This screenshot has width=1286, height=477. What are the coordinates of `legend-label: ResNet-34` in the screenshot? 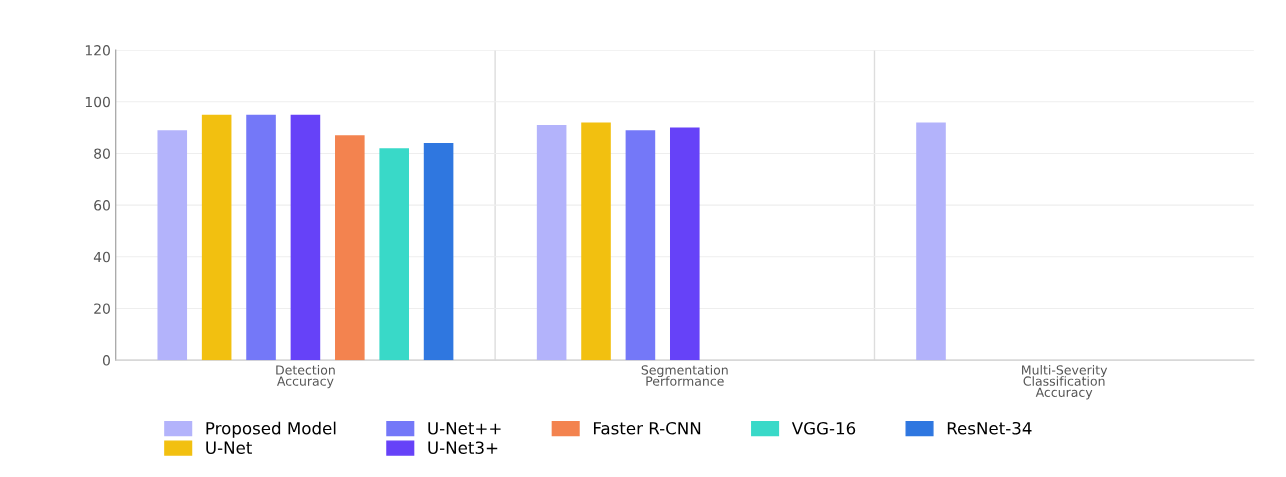 It's located at (989, 428).